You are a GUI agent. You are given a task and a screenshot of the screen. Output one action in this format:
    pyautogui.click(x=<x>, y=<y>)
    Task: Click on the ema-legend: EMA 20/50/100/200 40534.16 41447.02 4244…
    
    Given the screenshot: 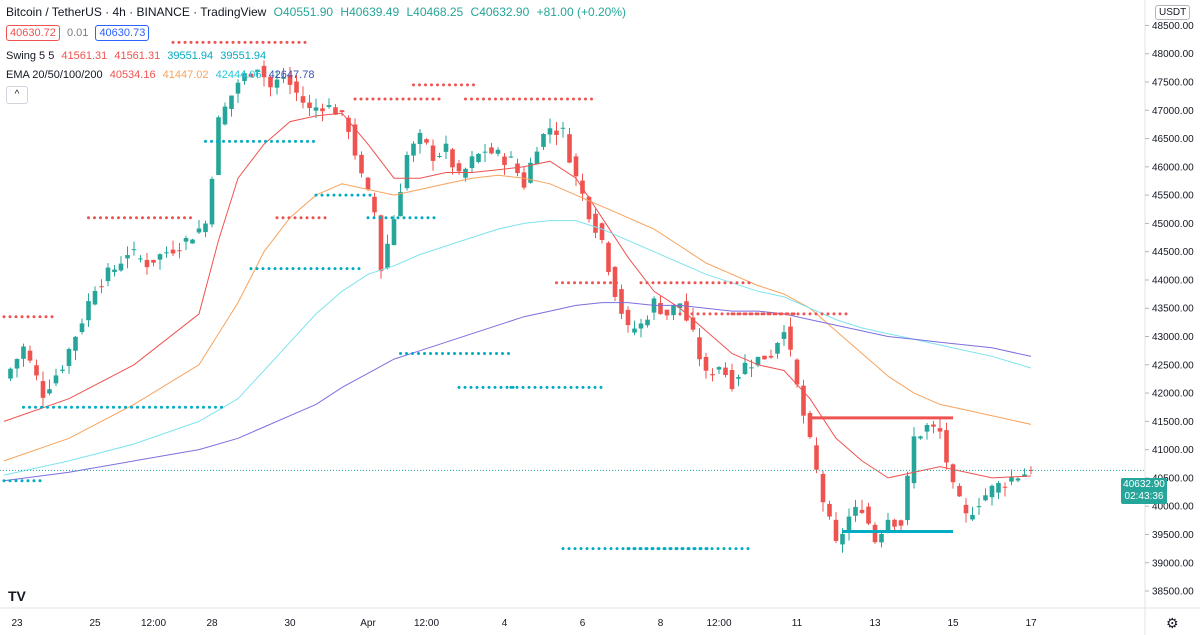 What is the action you would take?
    pyautogui.click(x=162, y=75)
    